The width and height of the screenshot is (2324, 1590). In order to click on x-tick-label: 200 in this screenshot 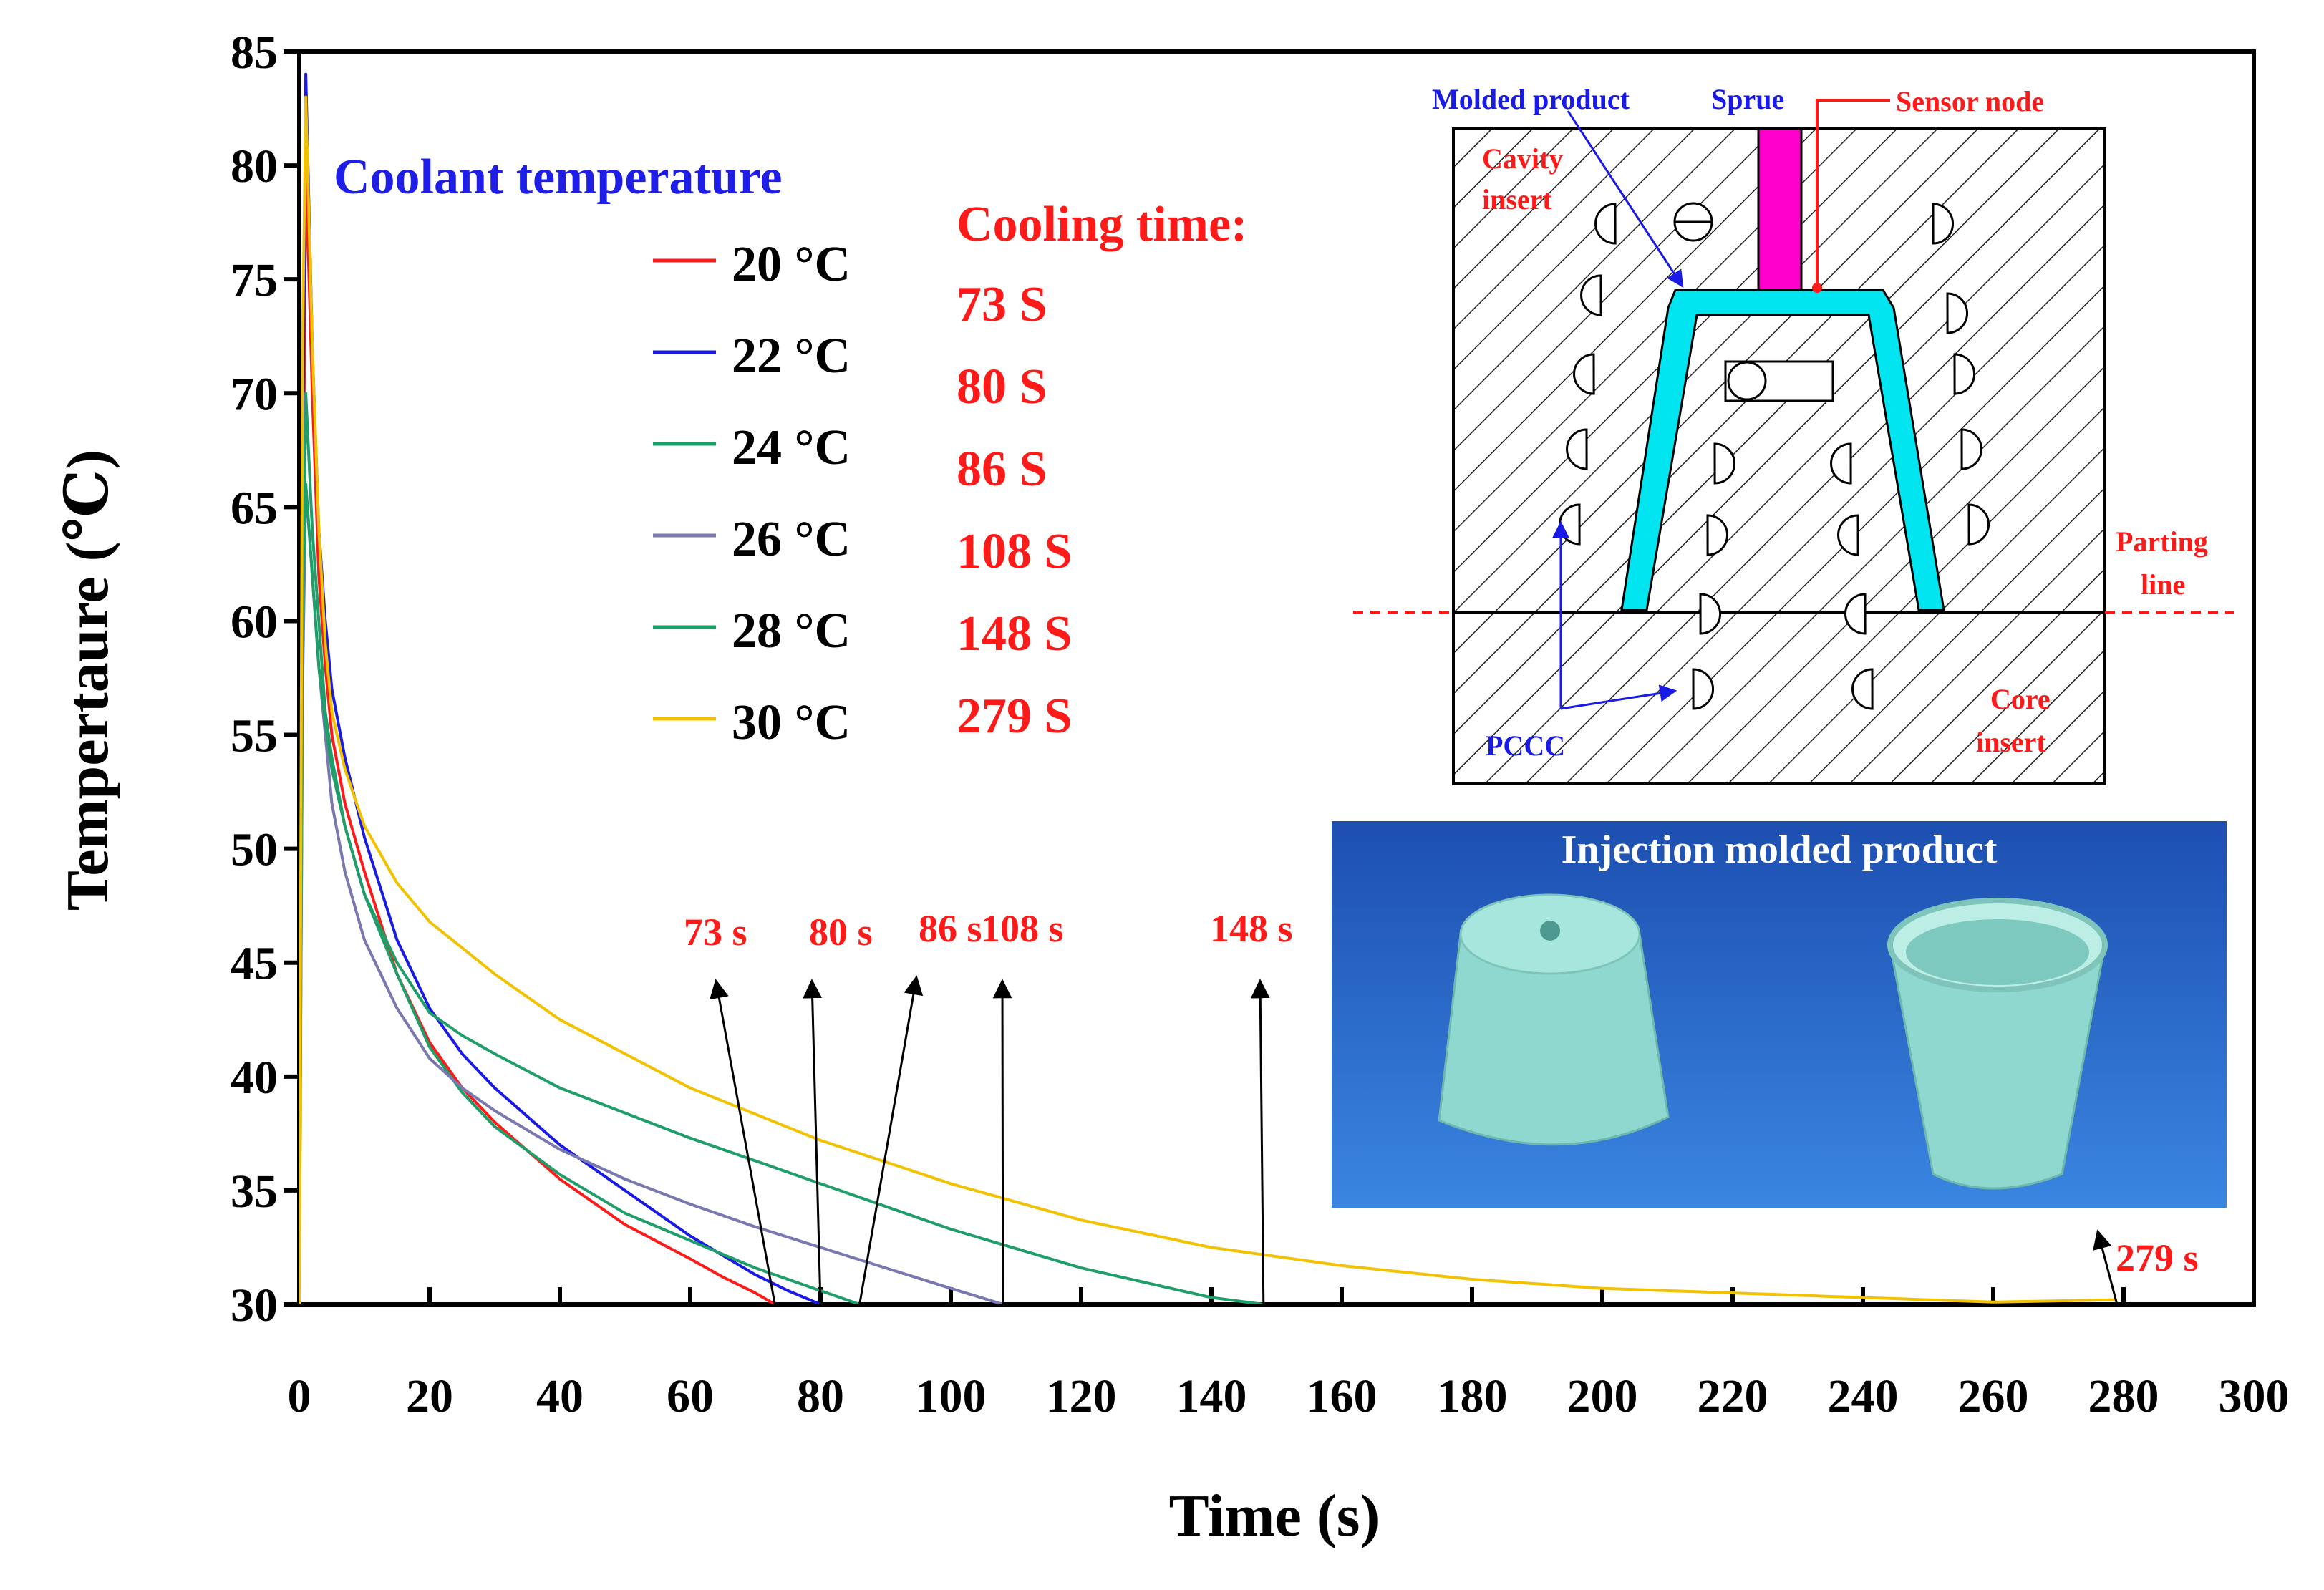, I will do `click(1602, 1396)`.